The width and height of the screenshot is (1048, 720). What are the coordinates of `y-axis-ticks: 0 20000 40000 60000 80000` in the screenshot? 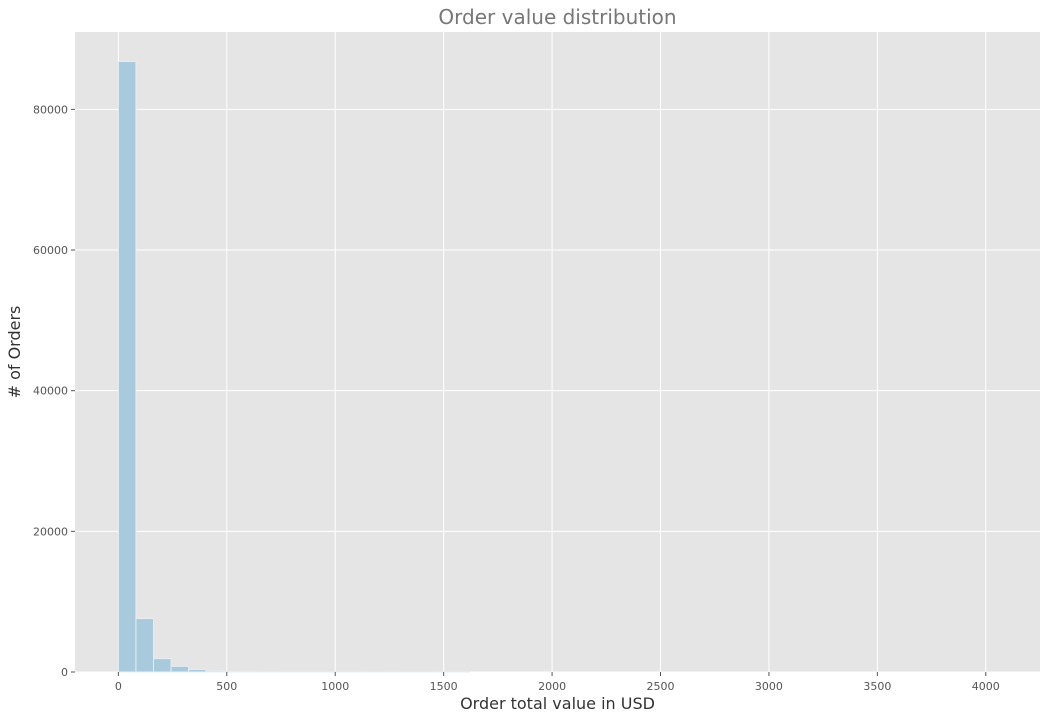 It's located at (54, 391).